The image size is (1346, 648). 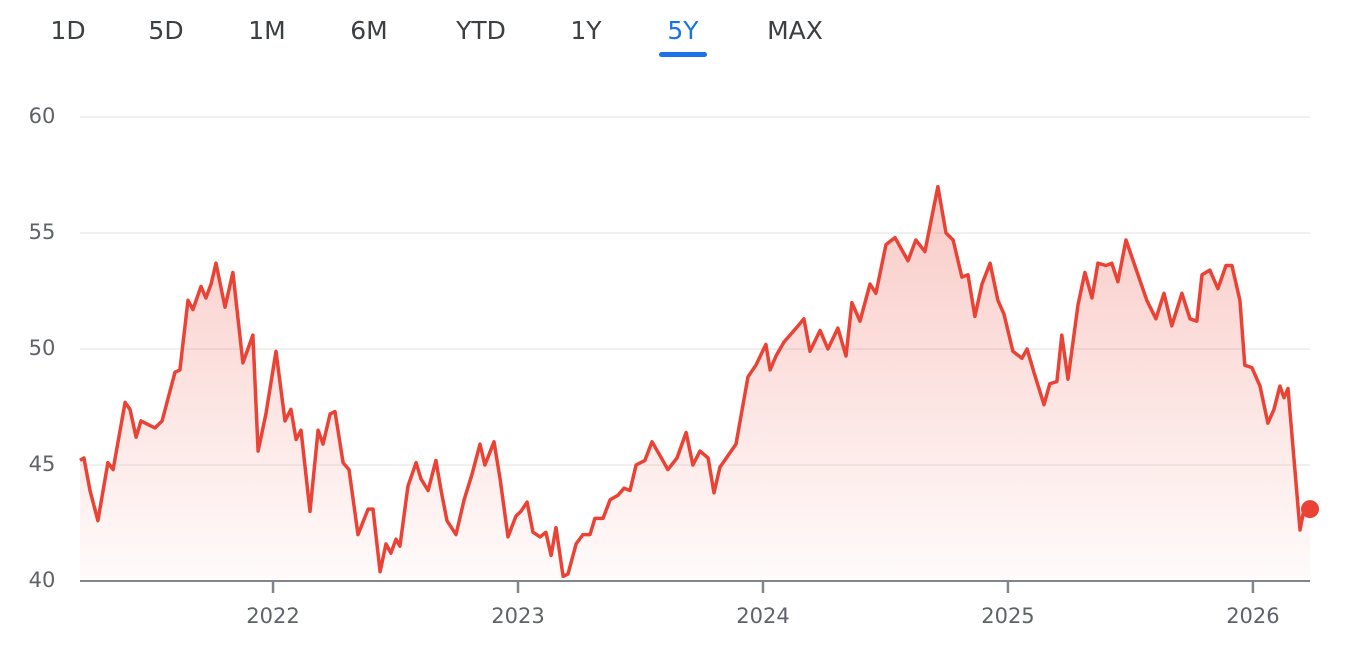 I want to click on range-tab: MAX, so click(x=795, y=30).